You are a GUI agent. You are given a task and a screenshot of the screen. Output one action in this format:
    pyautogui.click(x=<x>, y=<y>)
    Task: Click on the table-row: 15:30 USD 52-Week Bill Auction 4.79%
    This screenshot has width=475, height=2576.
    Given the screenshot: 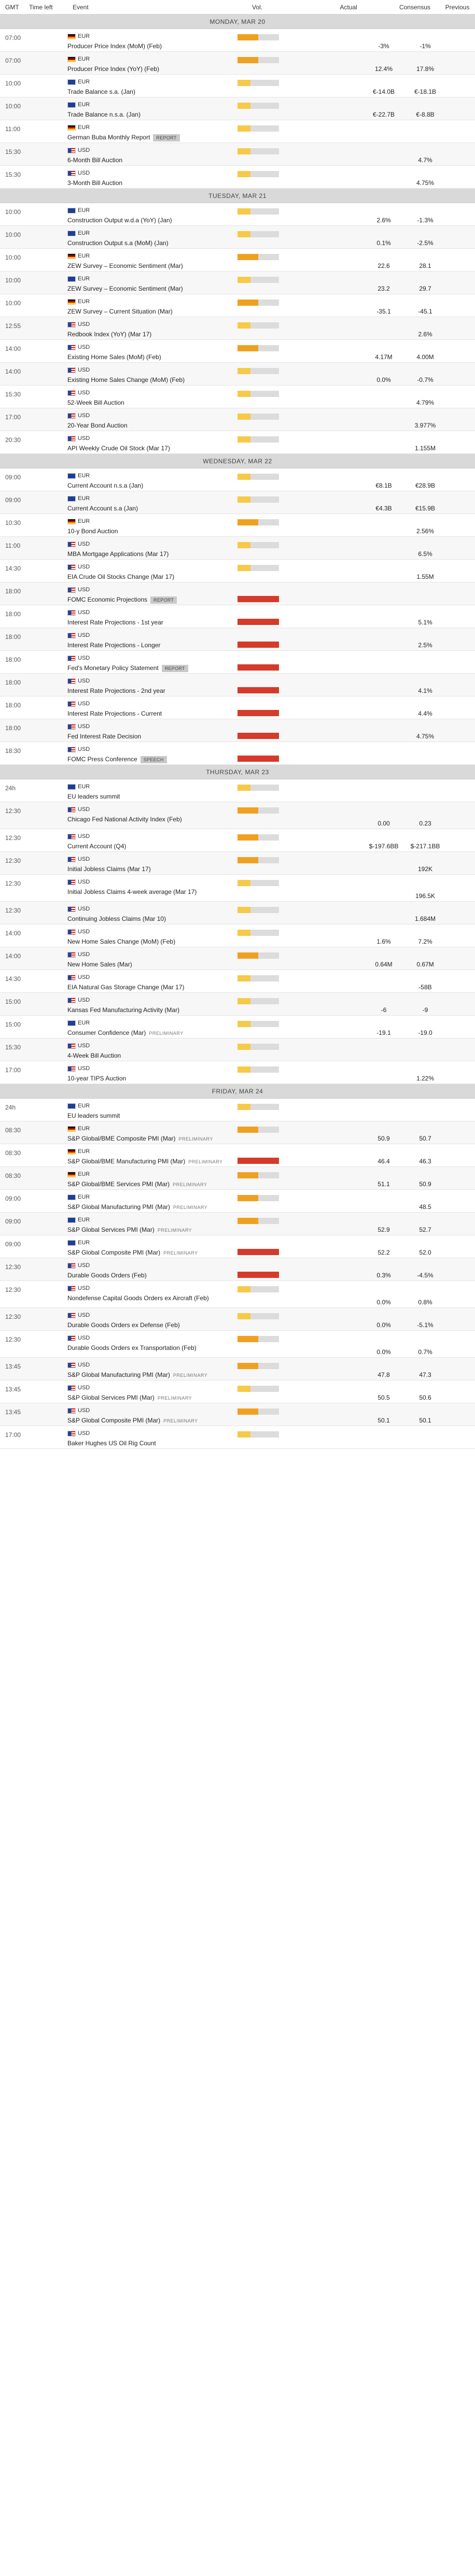 What is the action you would take?
    pyautogui.click(x=237, y=397)
    